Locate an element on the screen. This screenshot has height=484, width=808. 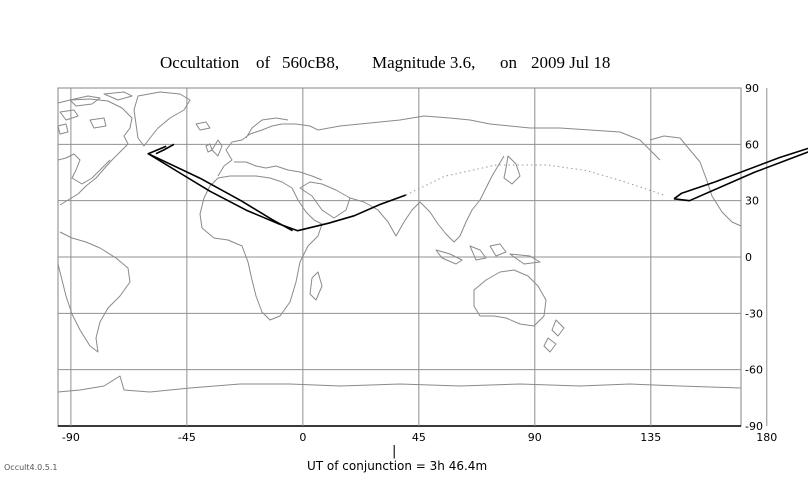
conjunction-label: UT of conjunction = 3h 46.4m is located at coordinates (397, 466).